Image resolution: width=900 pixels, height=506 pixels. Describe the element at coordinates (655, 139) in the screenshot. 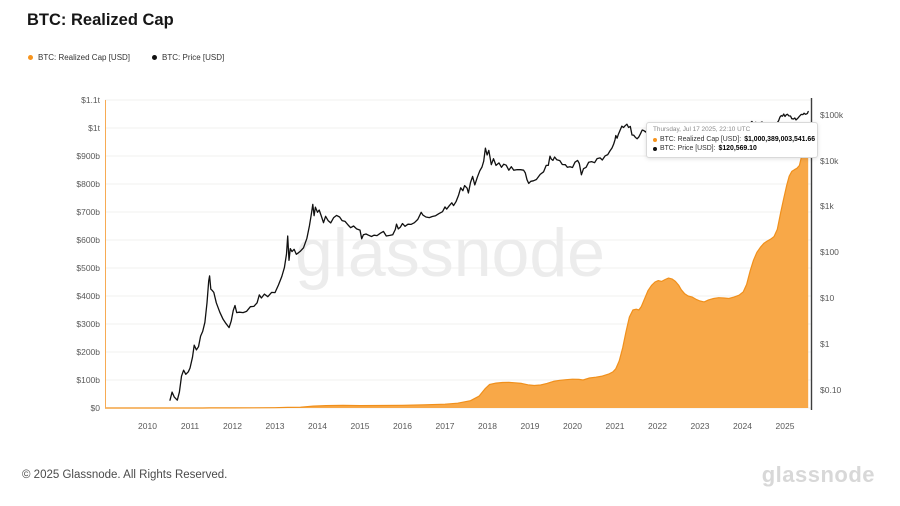

I see `realized-cap-marker-icon` at that location.